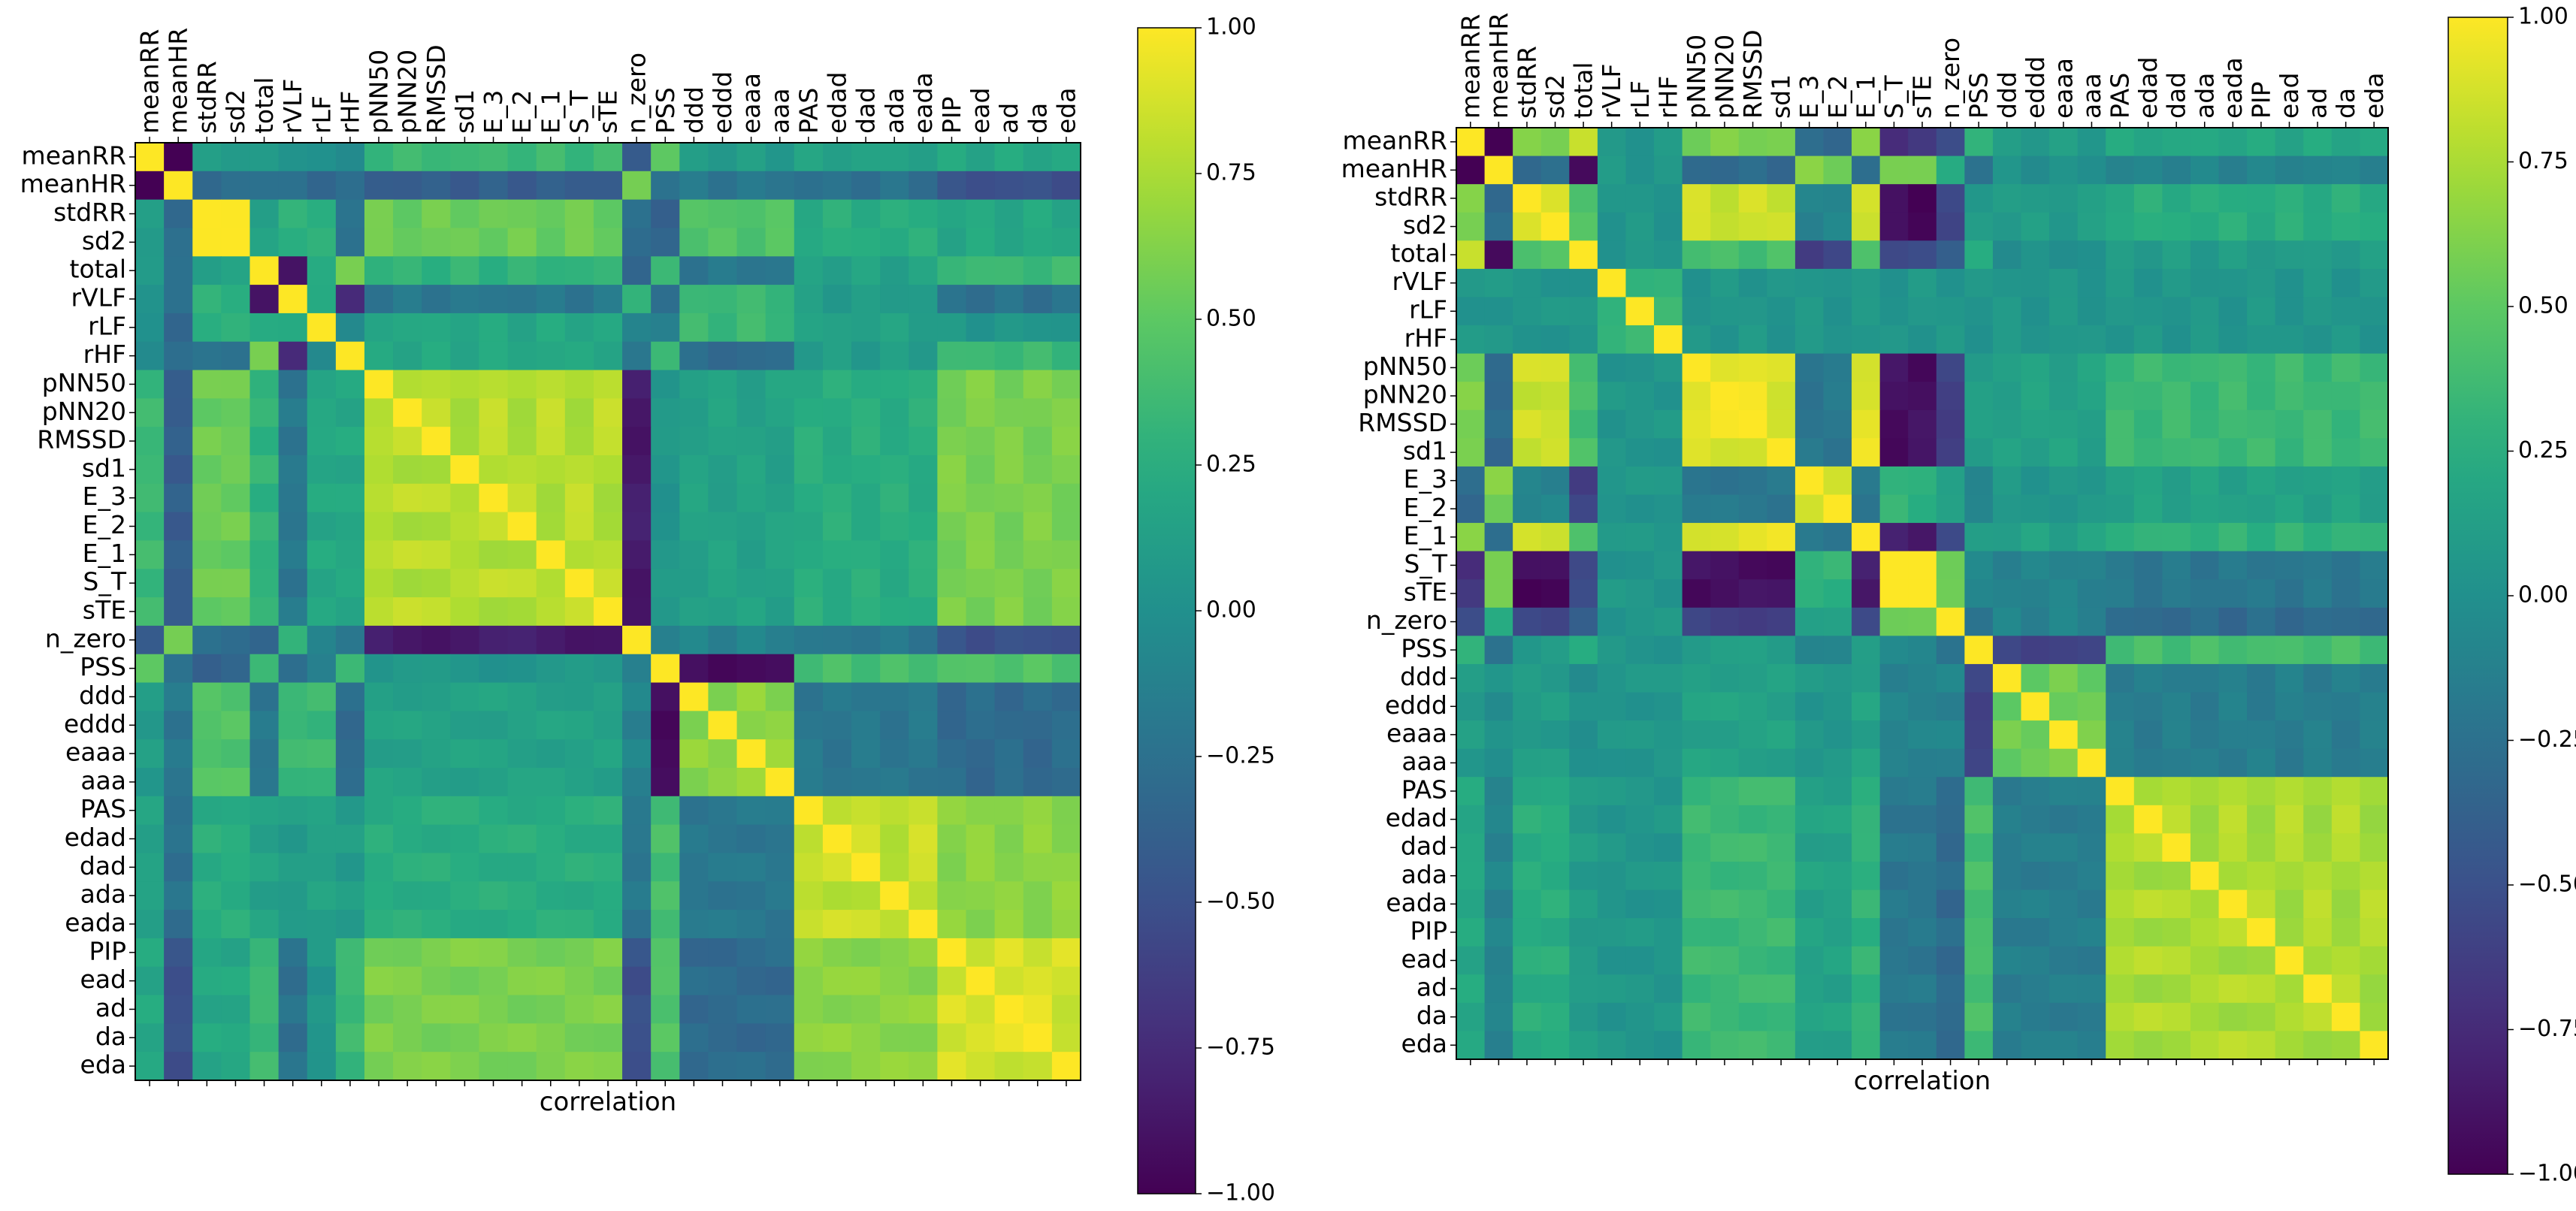 This screenshot has height=1211, width=2576. I want to click on x-axis-label: correlation, so click(1923, 1081).